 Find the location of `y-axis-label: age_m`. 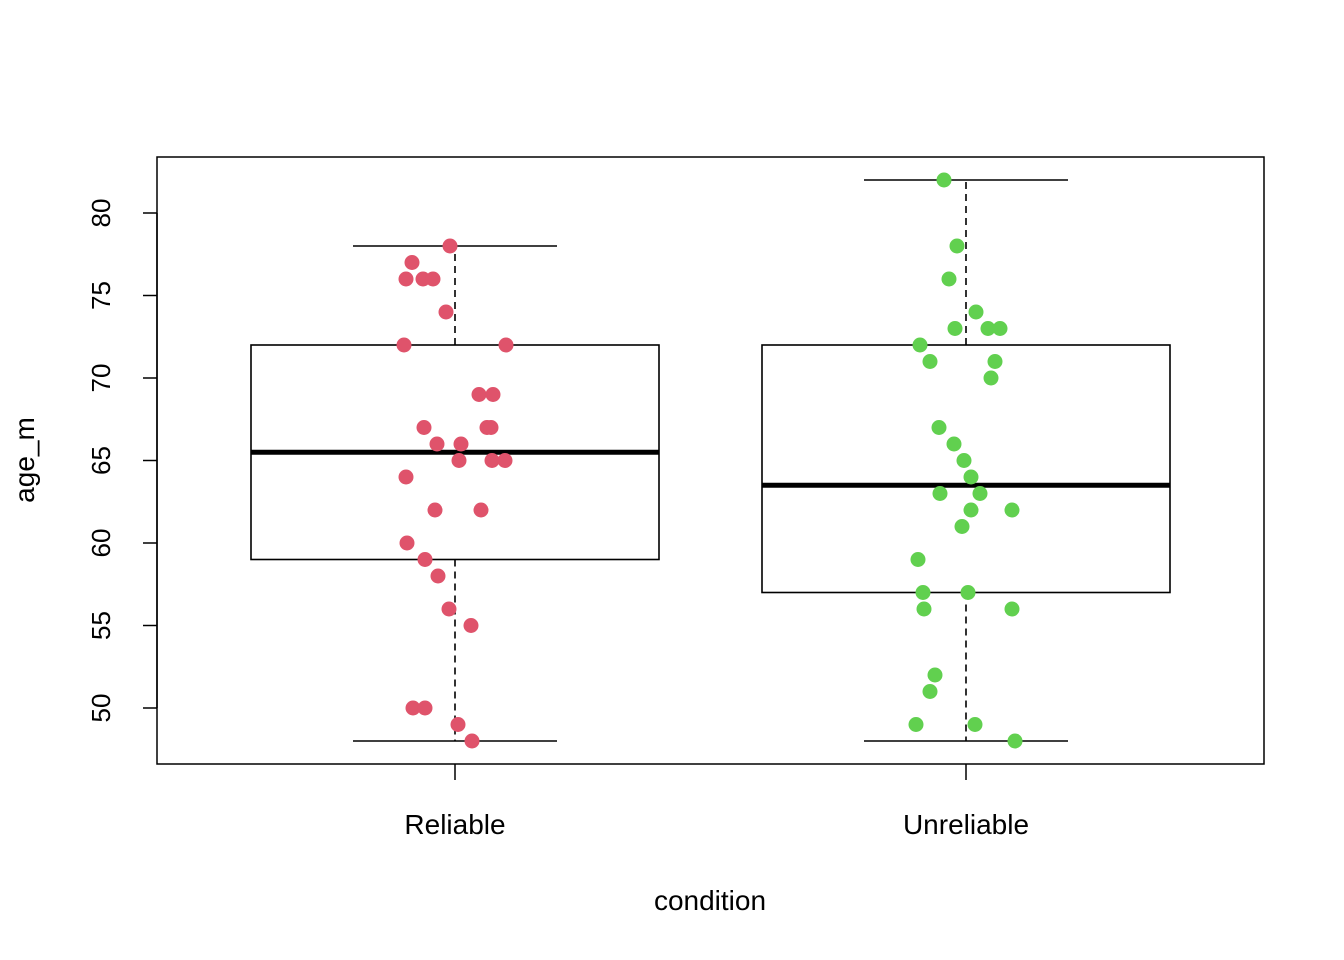

y-axis-label: age_m is located at coordinates (24, 460).